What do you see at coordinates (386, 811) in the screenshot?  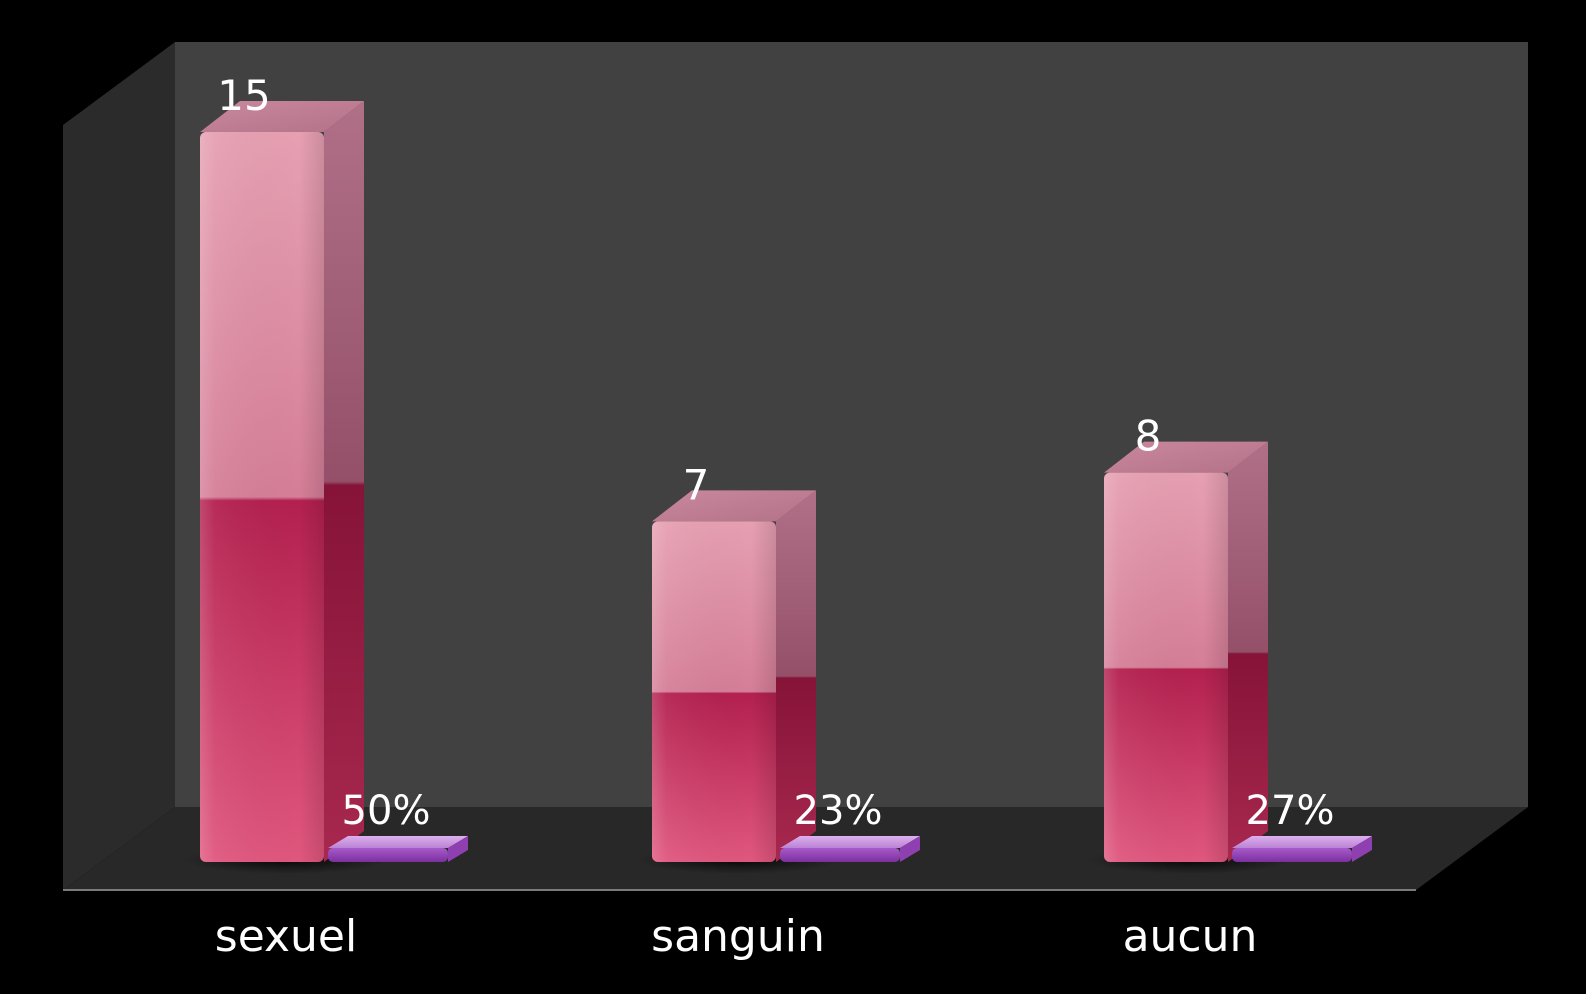 I see `percent-value-label: 50%` at bounding box center [386, 811].